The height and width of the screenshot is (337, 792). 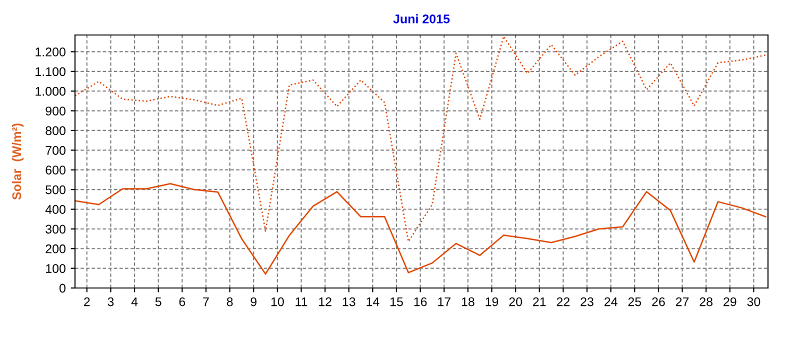 What do you see at coordinates (158, 301) in the screenshot?
I see `x-tick-label: 5` at bounding box center [158, 301].